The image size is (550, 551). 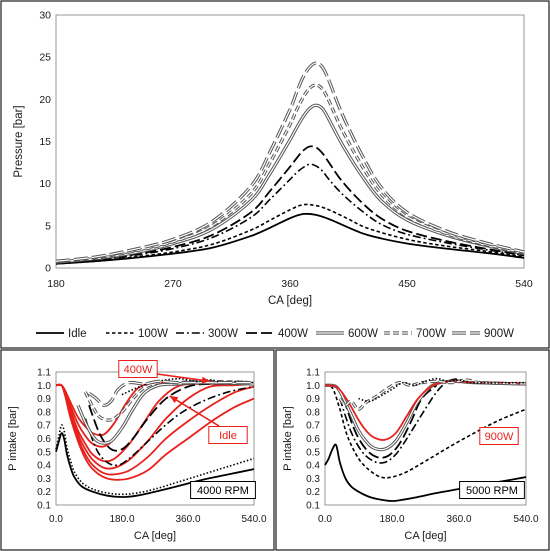 I want to click on callout-idle: Idle, so click(x=228, y=436).